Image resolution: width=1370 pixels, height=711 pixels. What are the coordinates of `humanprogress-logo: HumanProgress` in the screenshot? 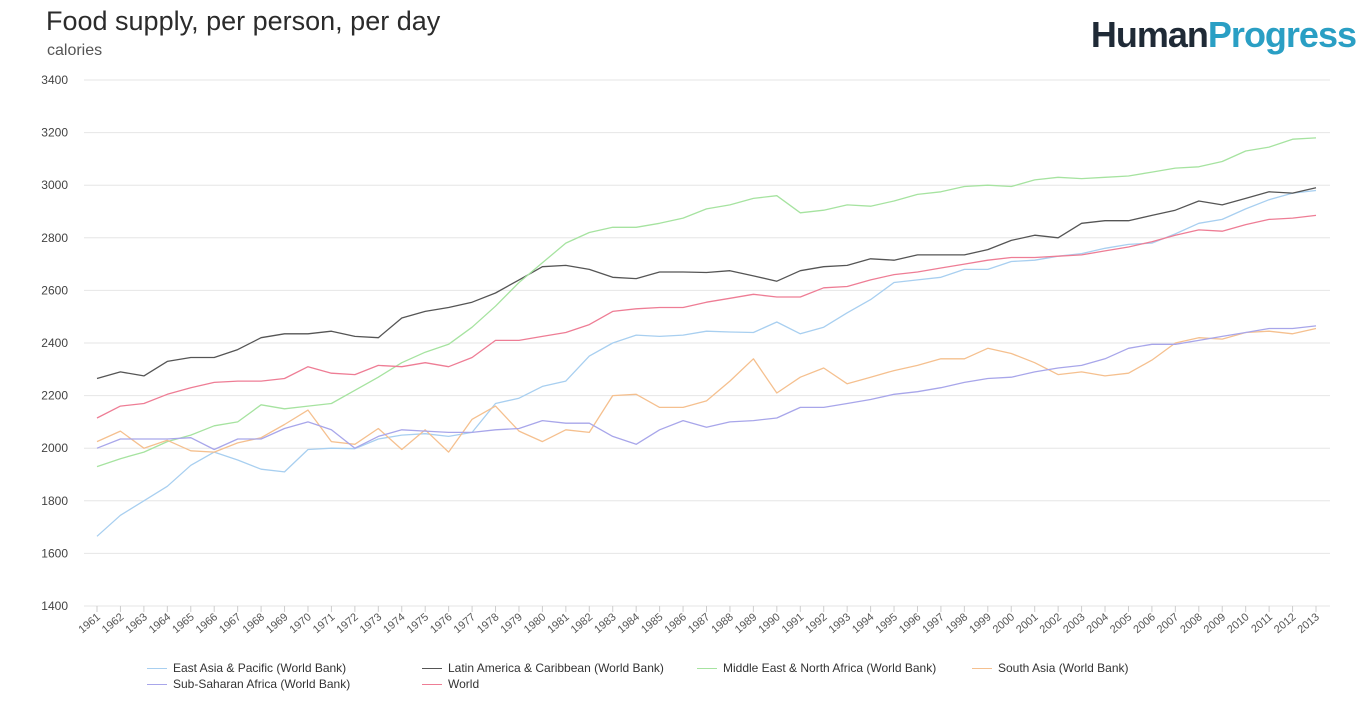 It's located at (1223, 35).